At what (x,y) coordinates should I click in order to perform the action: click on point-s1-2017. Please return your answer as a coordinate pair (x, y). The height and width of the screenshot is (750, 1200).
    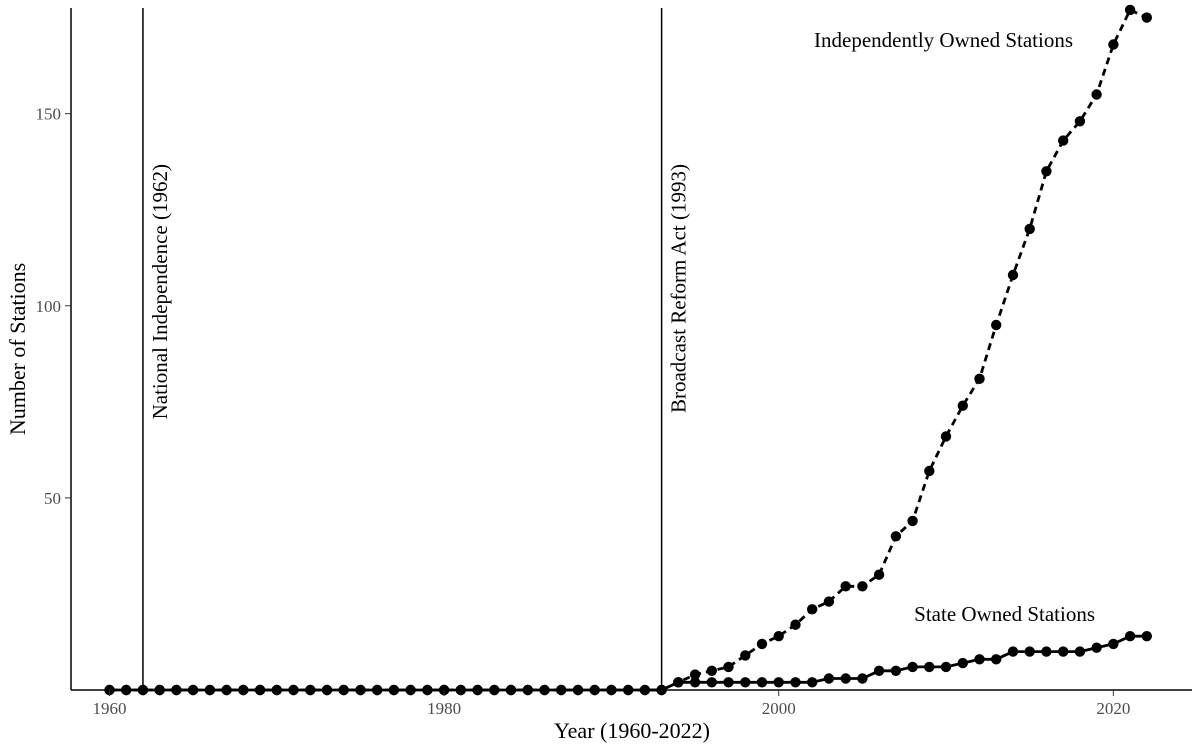
    Looking at the image, I should click on (1063, 651).